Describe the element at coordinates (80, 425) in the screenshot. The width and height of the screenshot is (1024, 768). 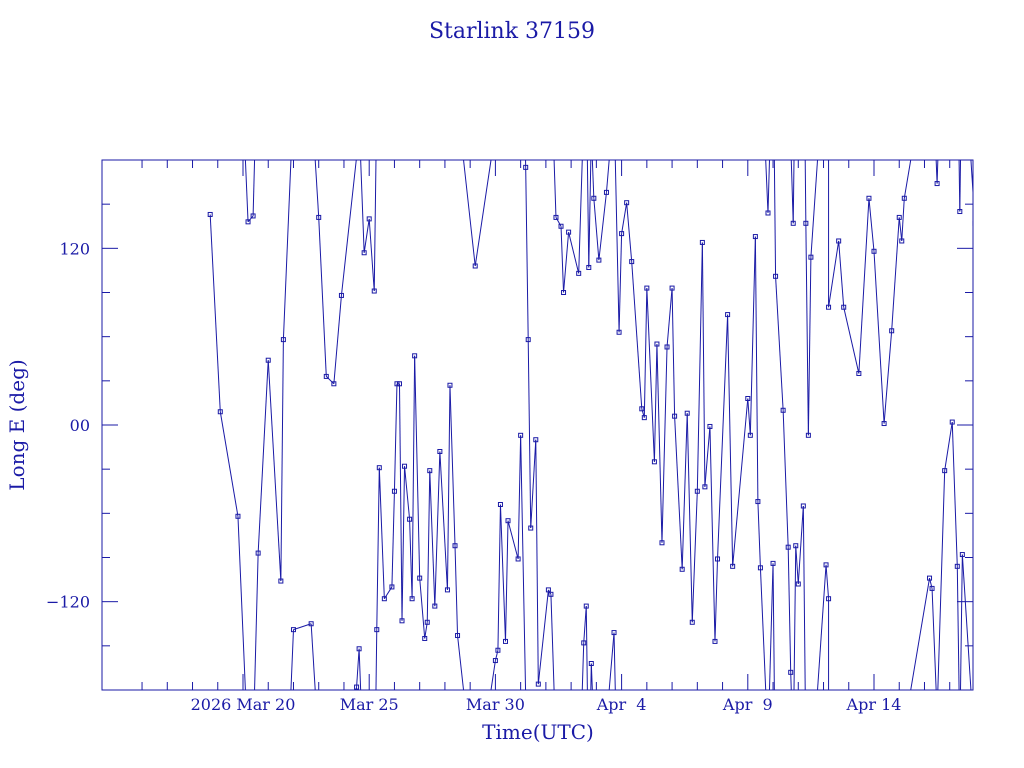
I see `y-tick-label: 00` at that location.